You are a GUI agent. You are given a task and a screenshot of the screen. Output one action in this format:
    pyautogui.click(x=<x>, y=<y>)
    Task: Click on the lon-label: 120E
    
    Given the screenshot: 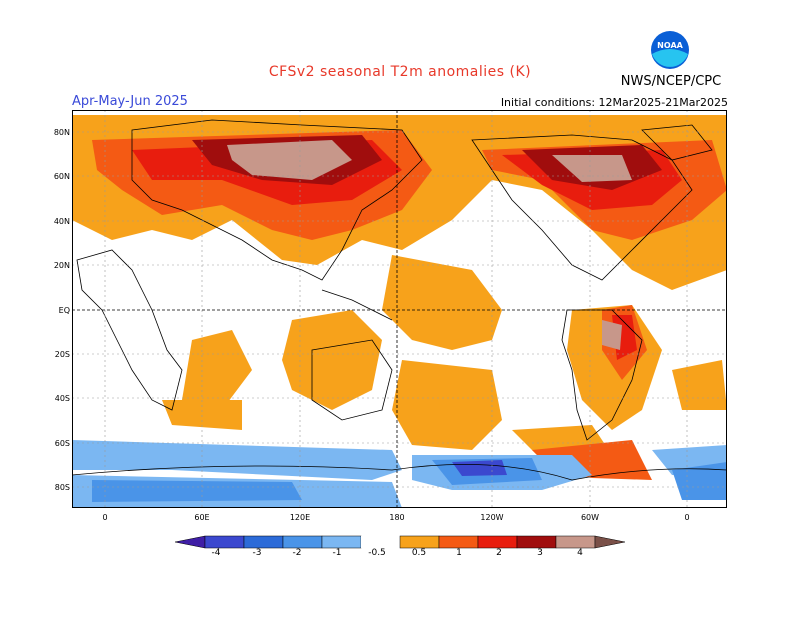 What is the action you would take?
    pyautogui.click(x=300, y=517)
    